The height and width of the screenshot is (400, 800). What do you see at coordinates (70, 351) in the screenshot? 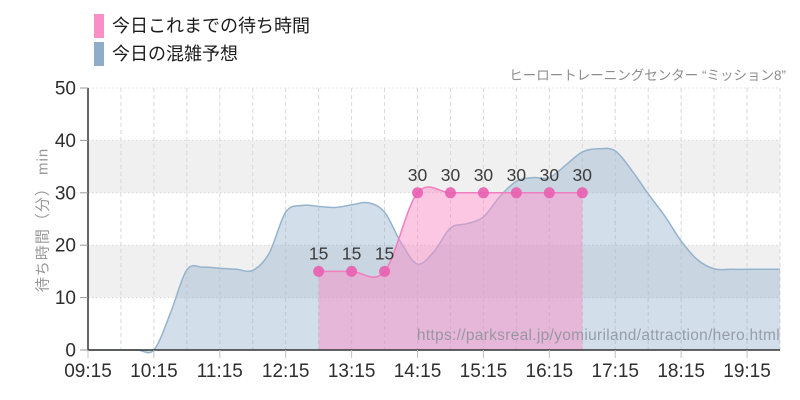
I see `y-tick-label: 0` at bounding box center [70, 351].